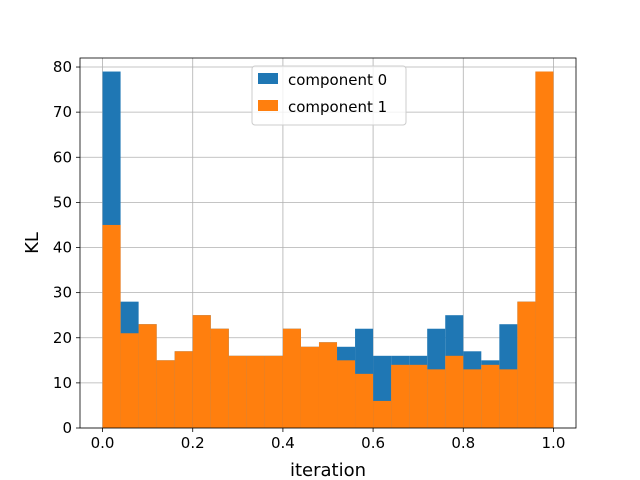  Describe the element at coordinates (373, 443) in the screenshot. I see `x-tick-label: 0.6` at that location.